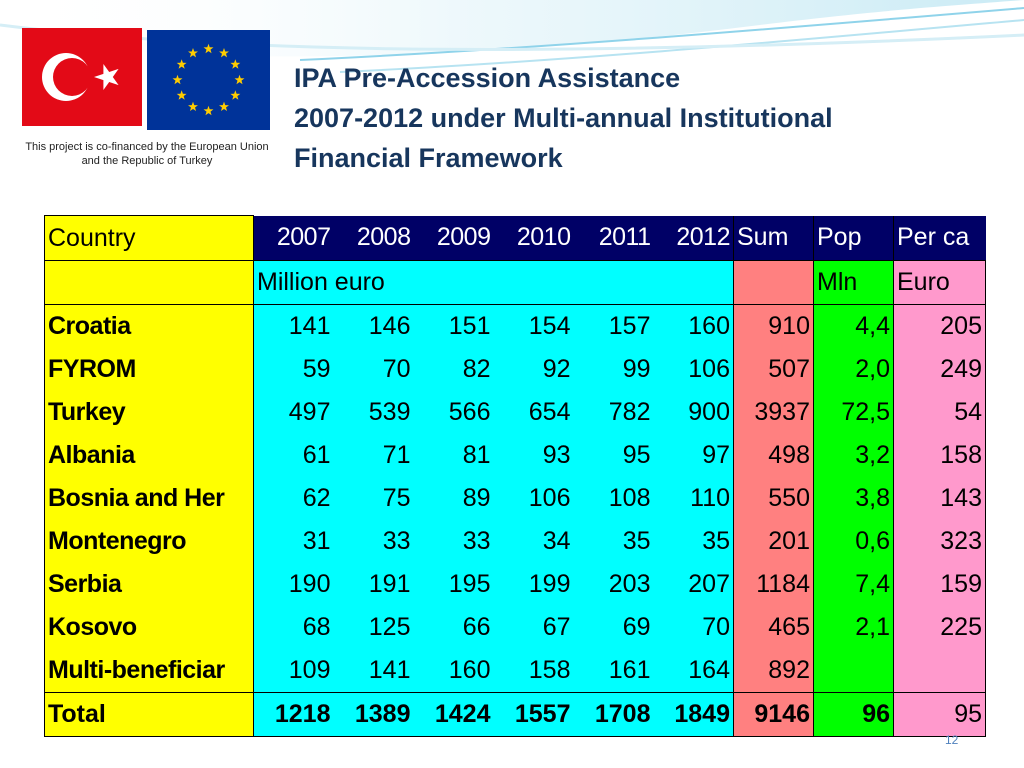 The image size is (1024, 768). I want to click on value-2008-cell: 70, so click(373, 369).